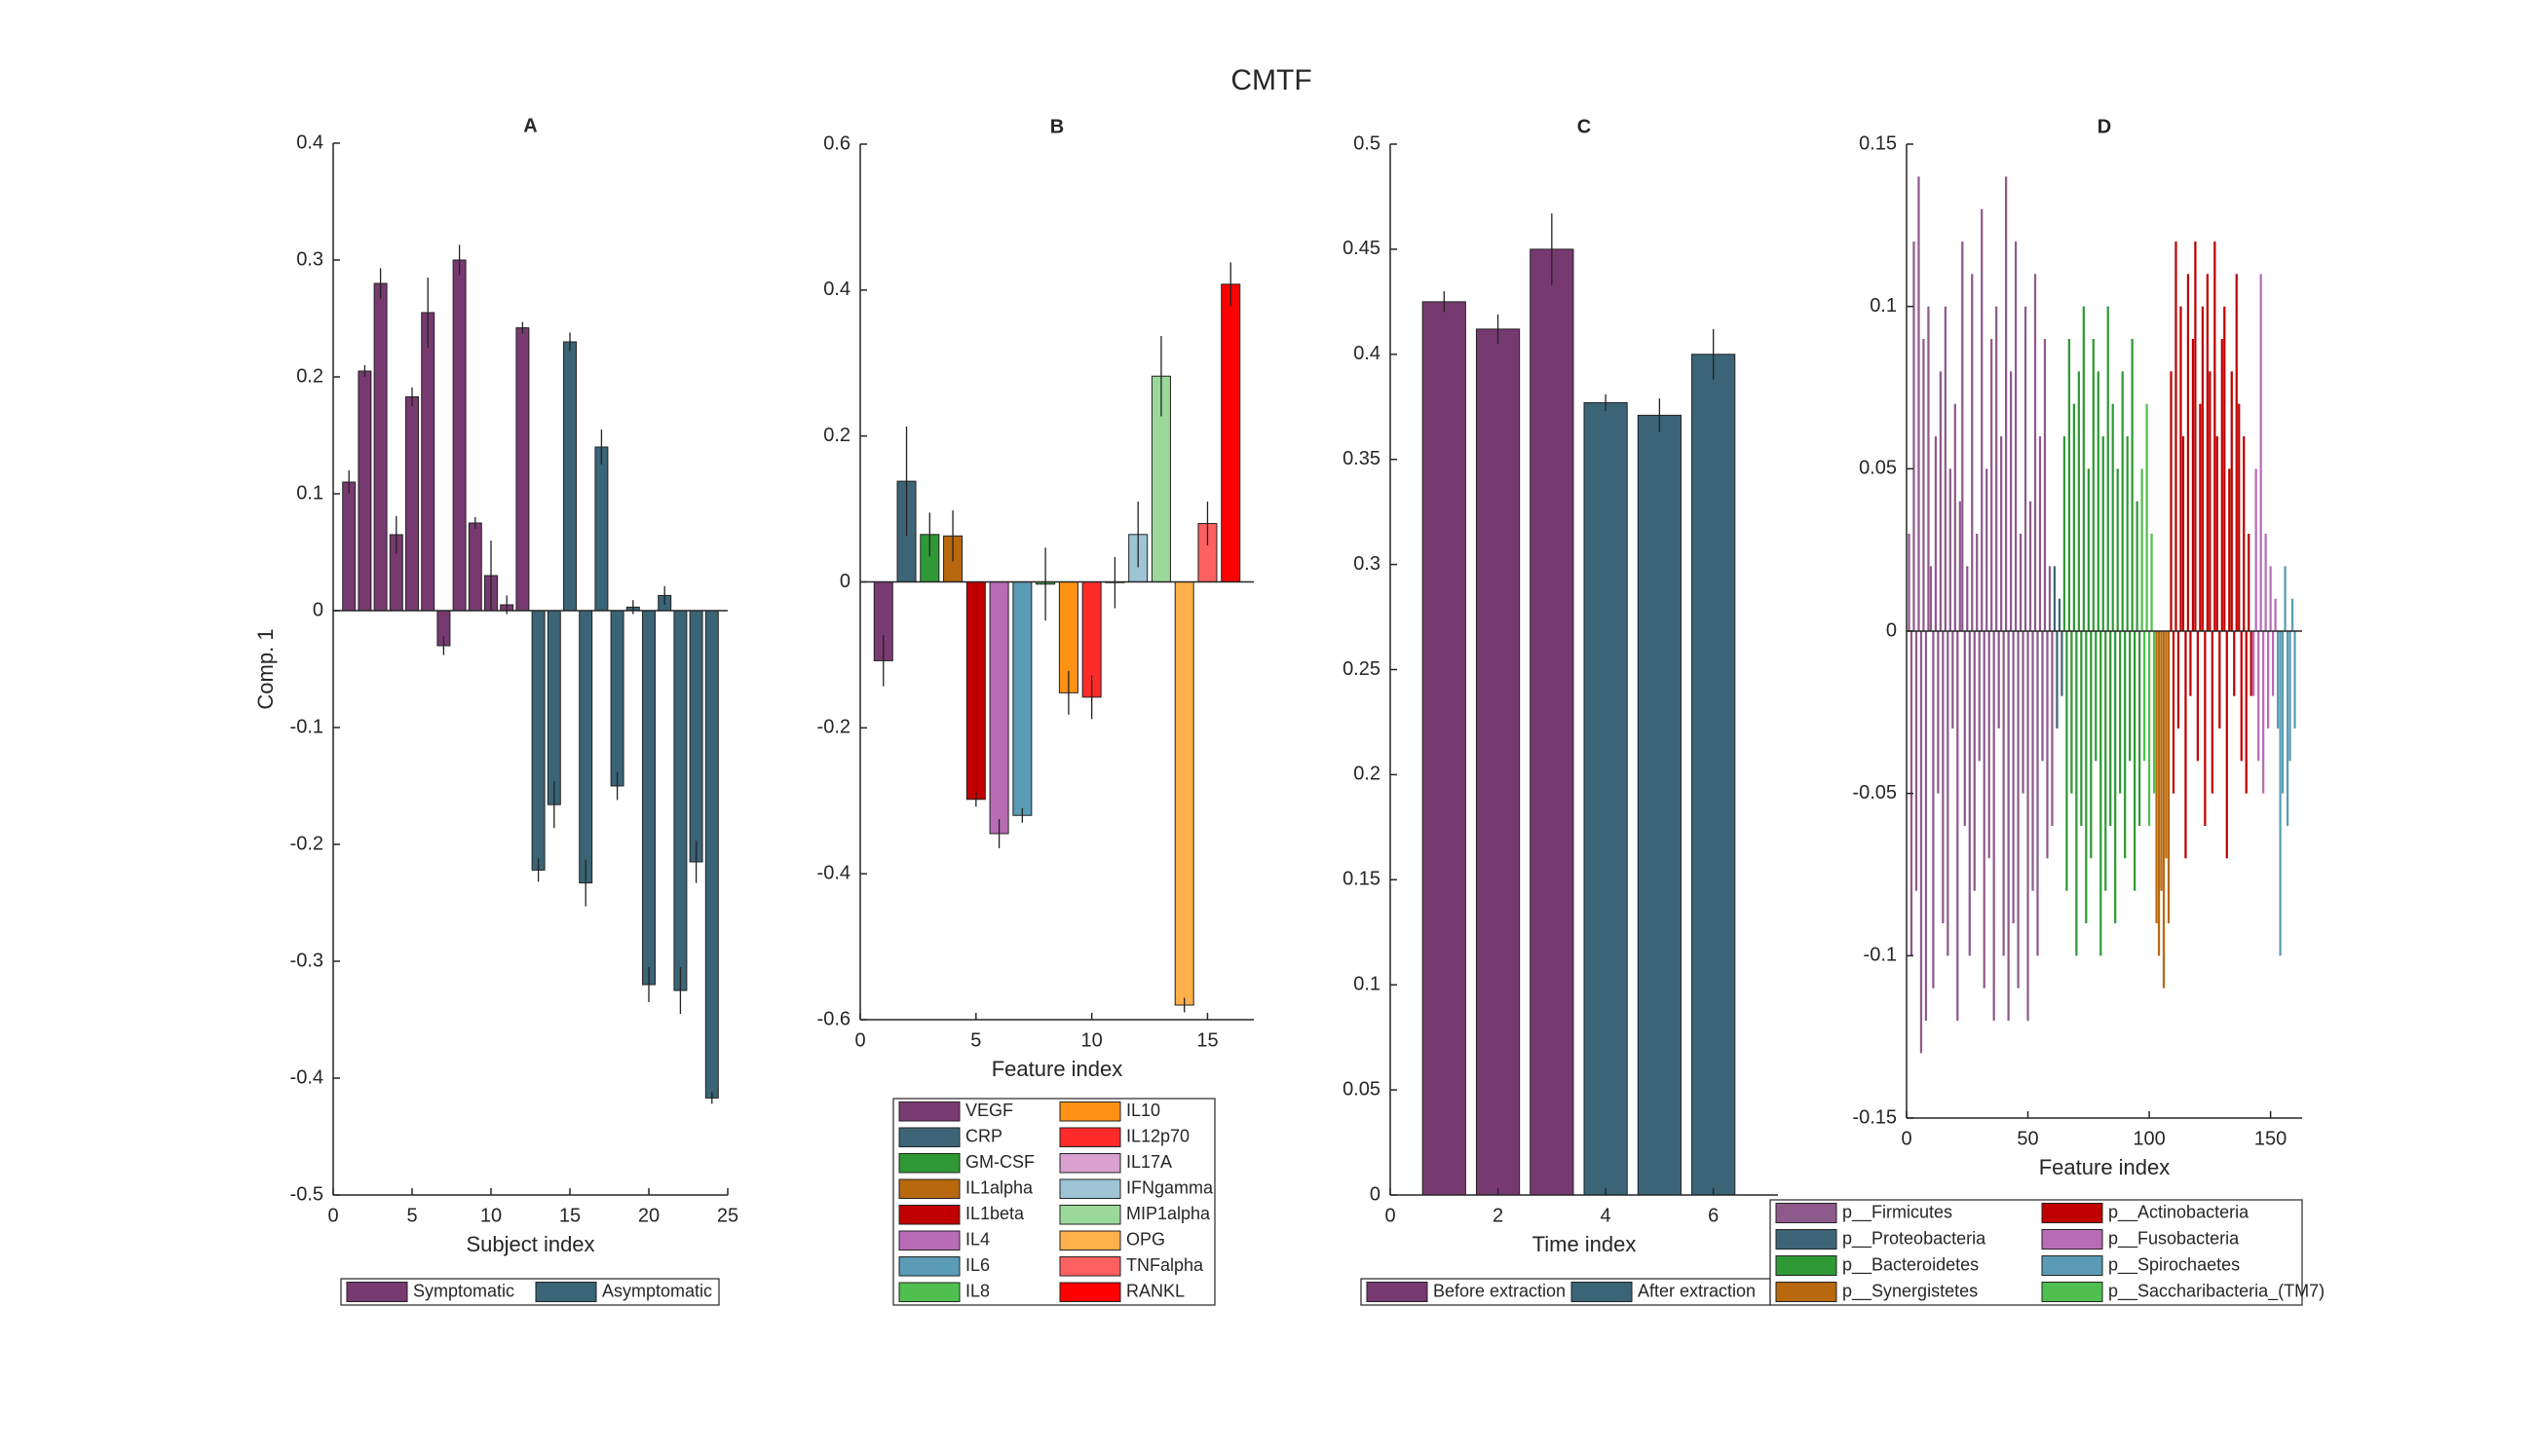  What do you see at coordinates (1143, 1110) in the screenshot?
I see `legend-label: IL10` at bounding box center [1143, 1110].